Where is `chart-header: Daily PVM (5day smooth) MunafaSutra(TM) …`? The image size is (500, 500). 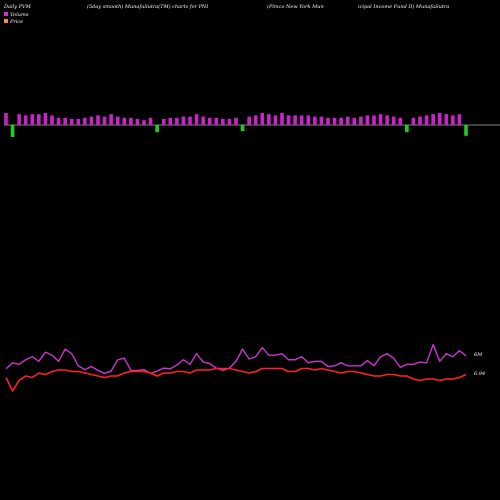 chart-header: Daily PVM (5day smooth) MunafaSutra(TM) … is located at coordinates (226, 6).